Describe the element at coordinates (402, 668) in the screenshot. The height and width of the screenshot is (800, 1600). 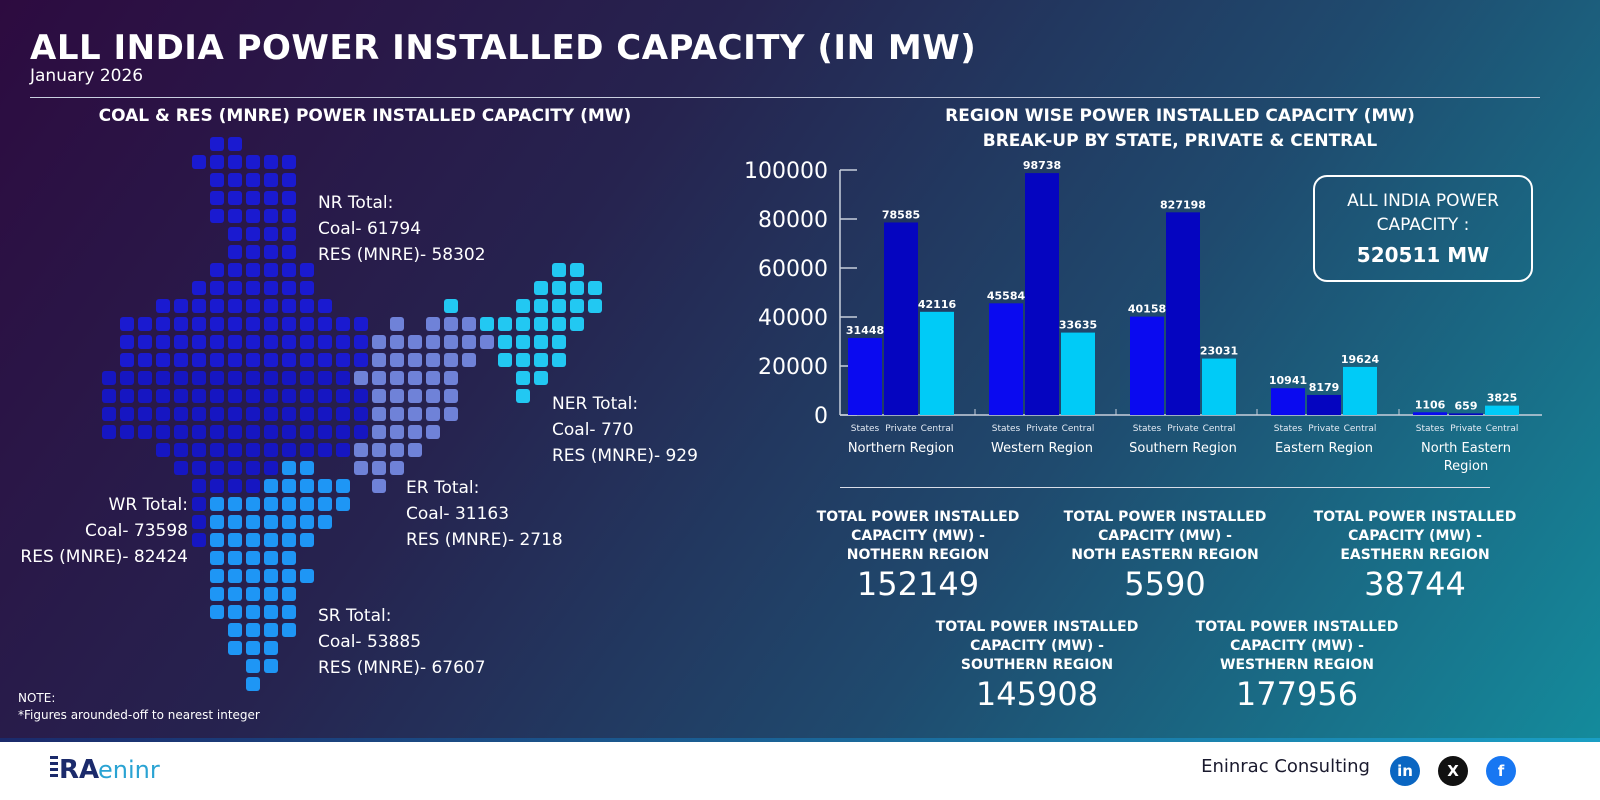
I see `sr-res: RES (MNRE)- 67607` at that location.